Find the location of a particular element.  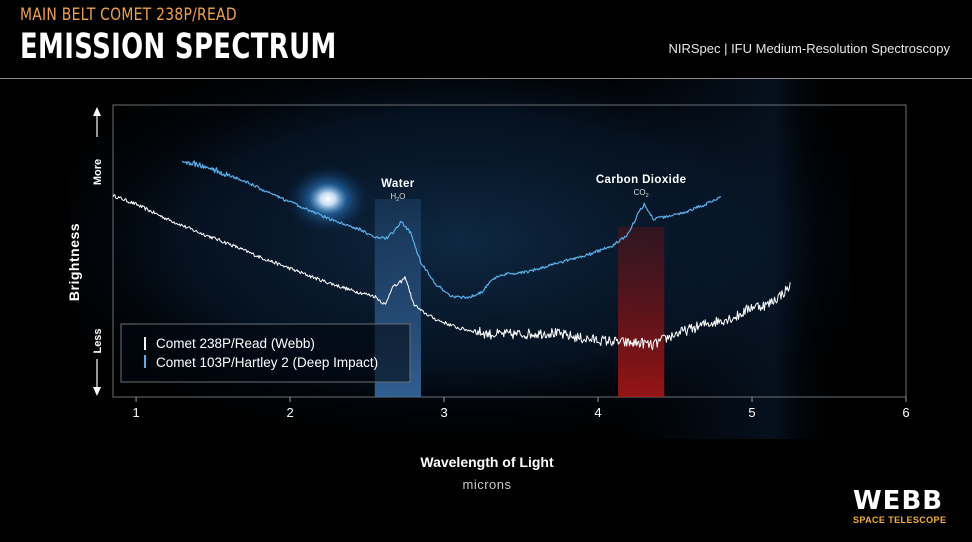

x-tick-label: 6 is located at coordinates (905, 412).